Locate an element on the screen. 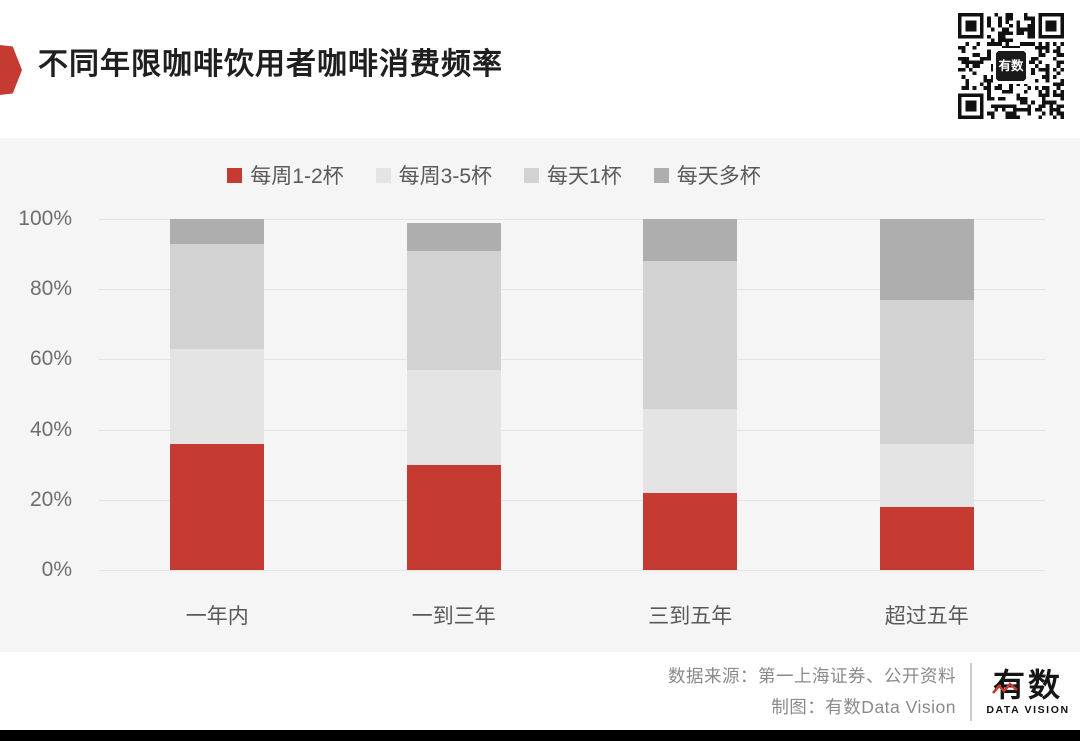 This screenshot has width=1080, height=741. x-axis-label-1: 一到三年 is located at coordinates (453, 616).